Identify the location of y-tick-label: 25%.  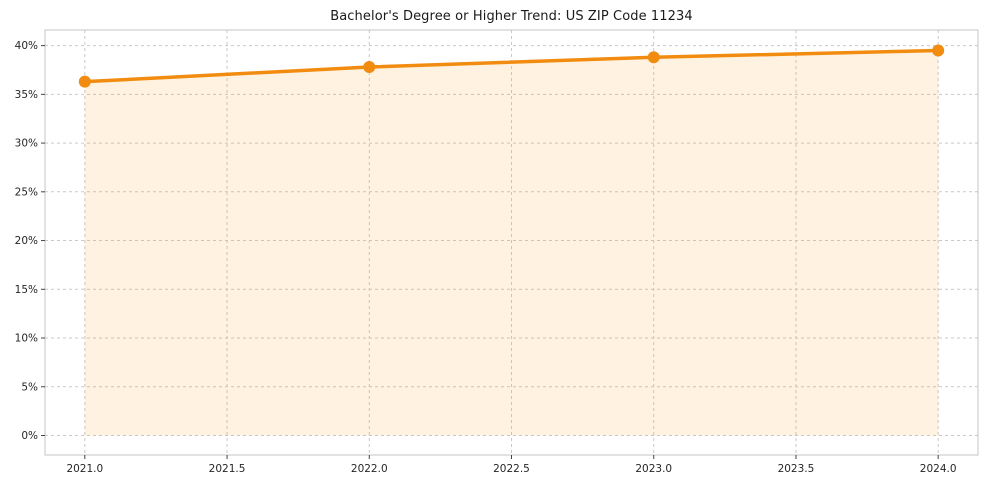
(26, 192).